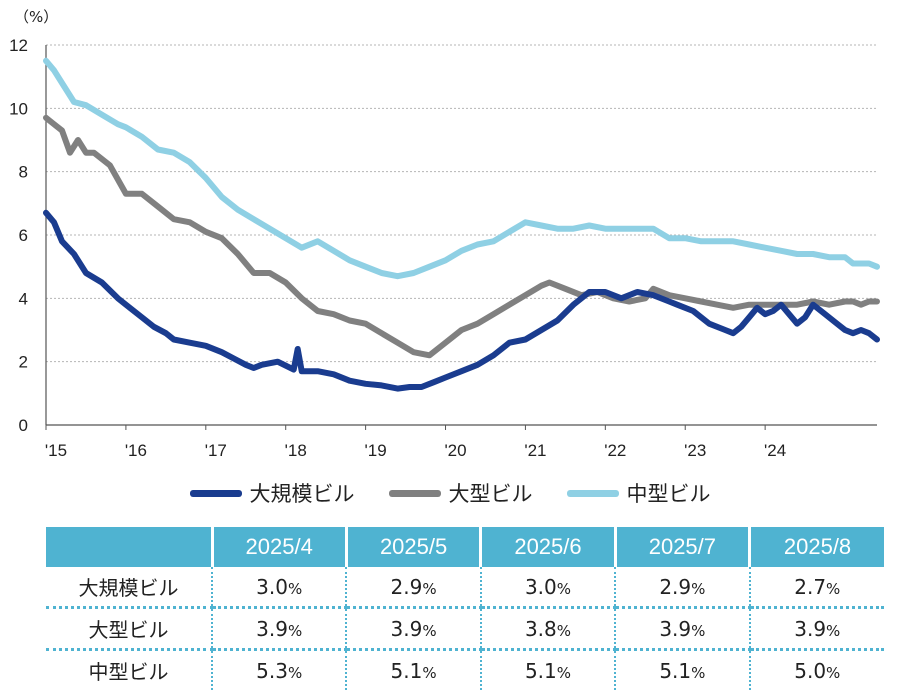 The height and width of the screenshot is (690, 900). I want to click on legend-item-large-scale: 大規模ビル, so click(272, 493).